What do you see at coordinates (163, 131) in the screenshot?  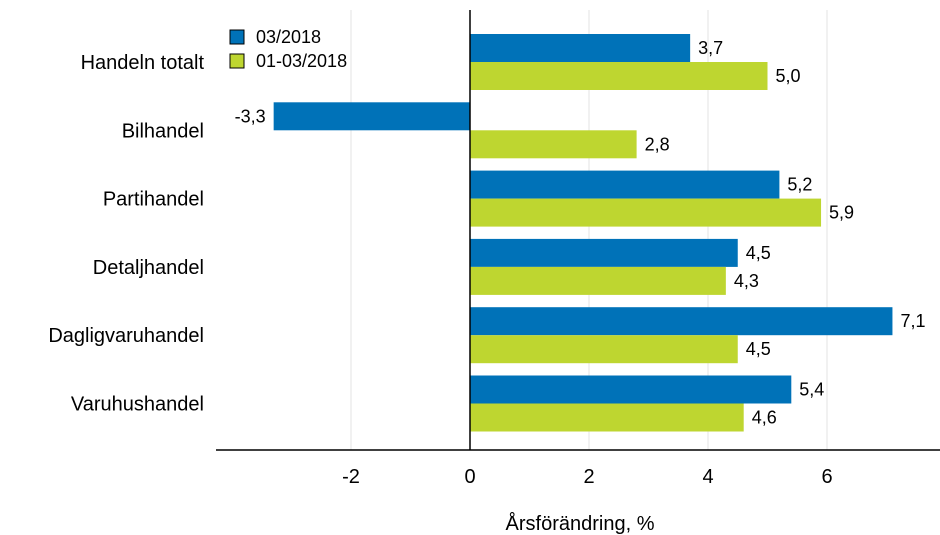 I see `category-label: Bilhandel` at bounding box center [163, 131].